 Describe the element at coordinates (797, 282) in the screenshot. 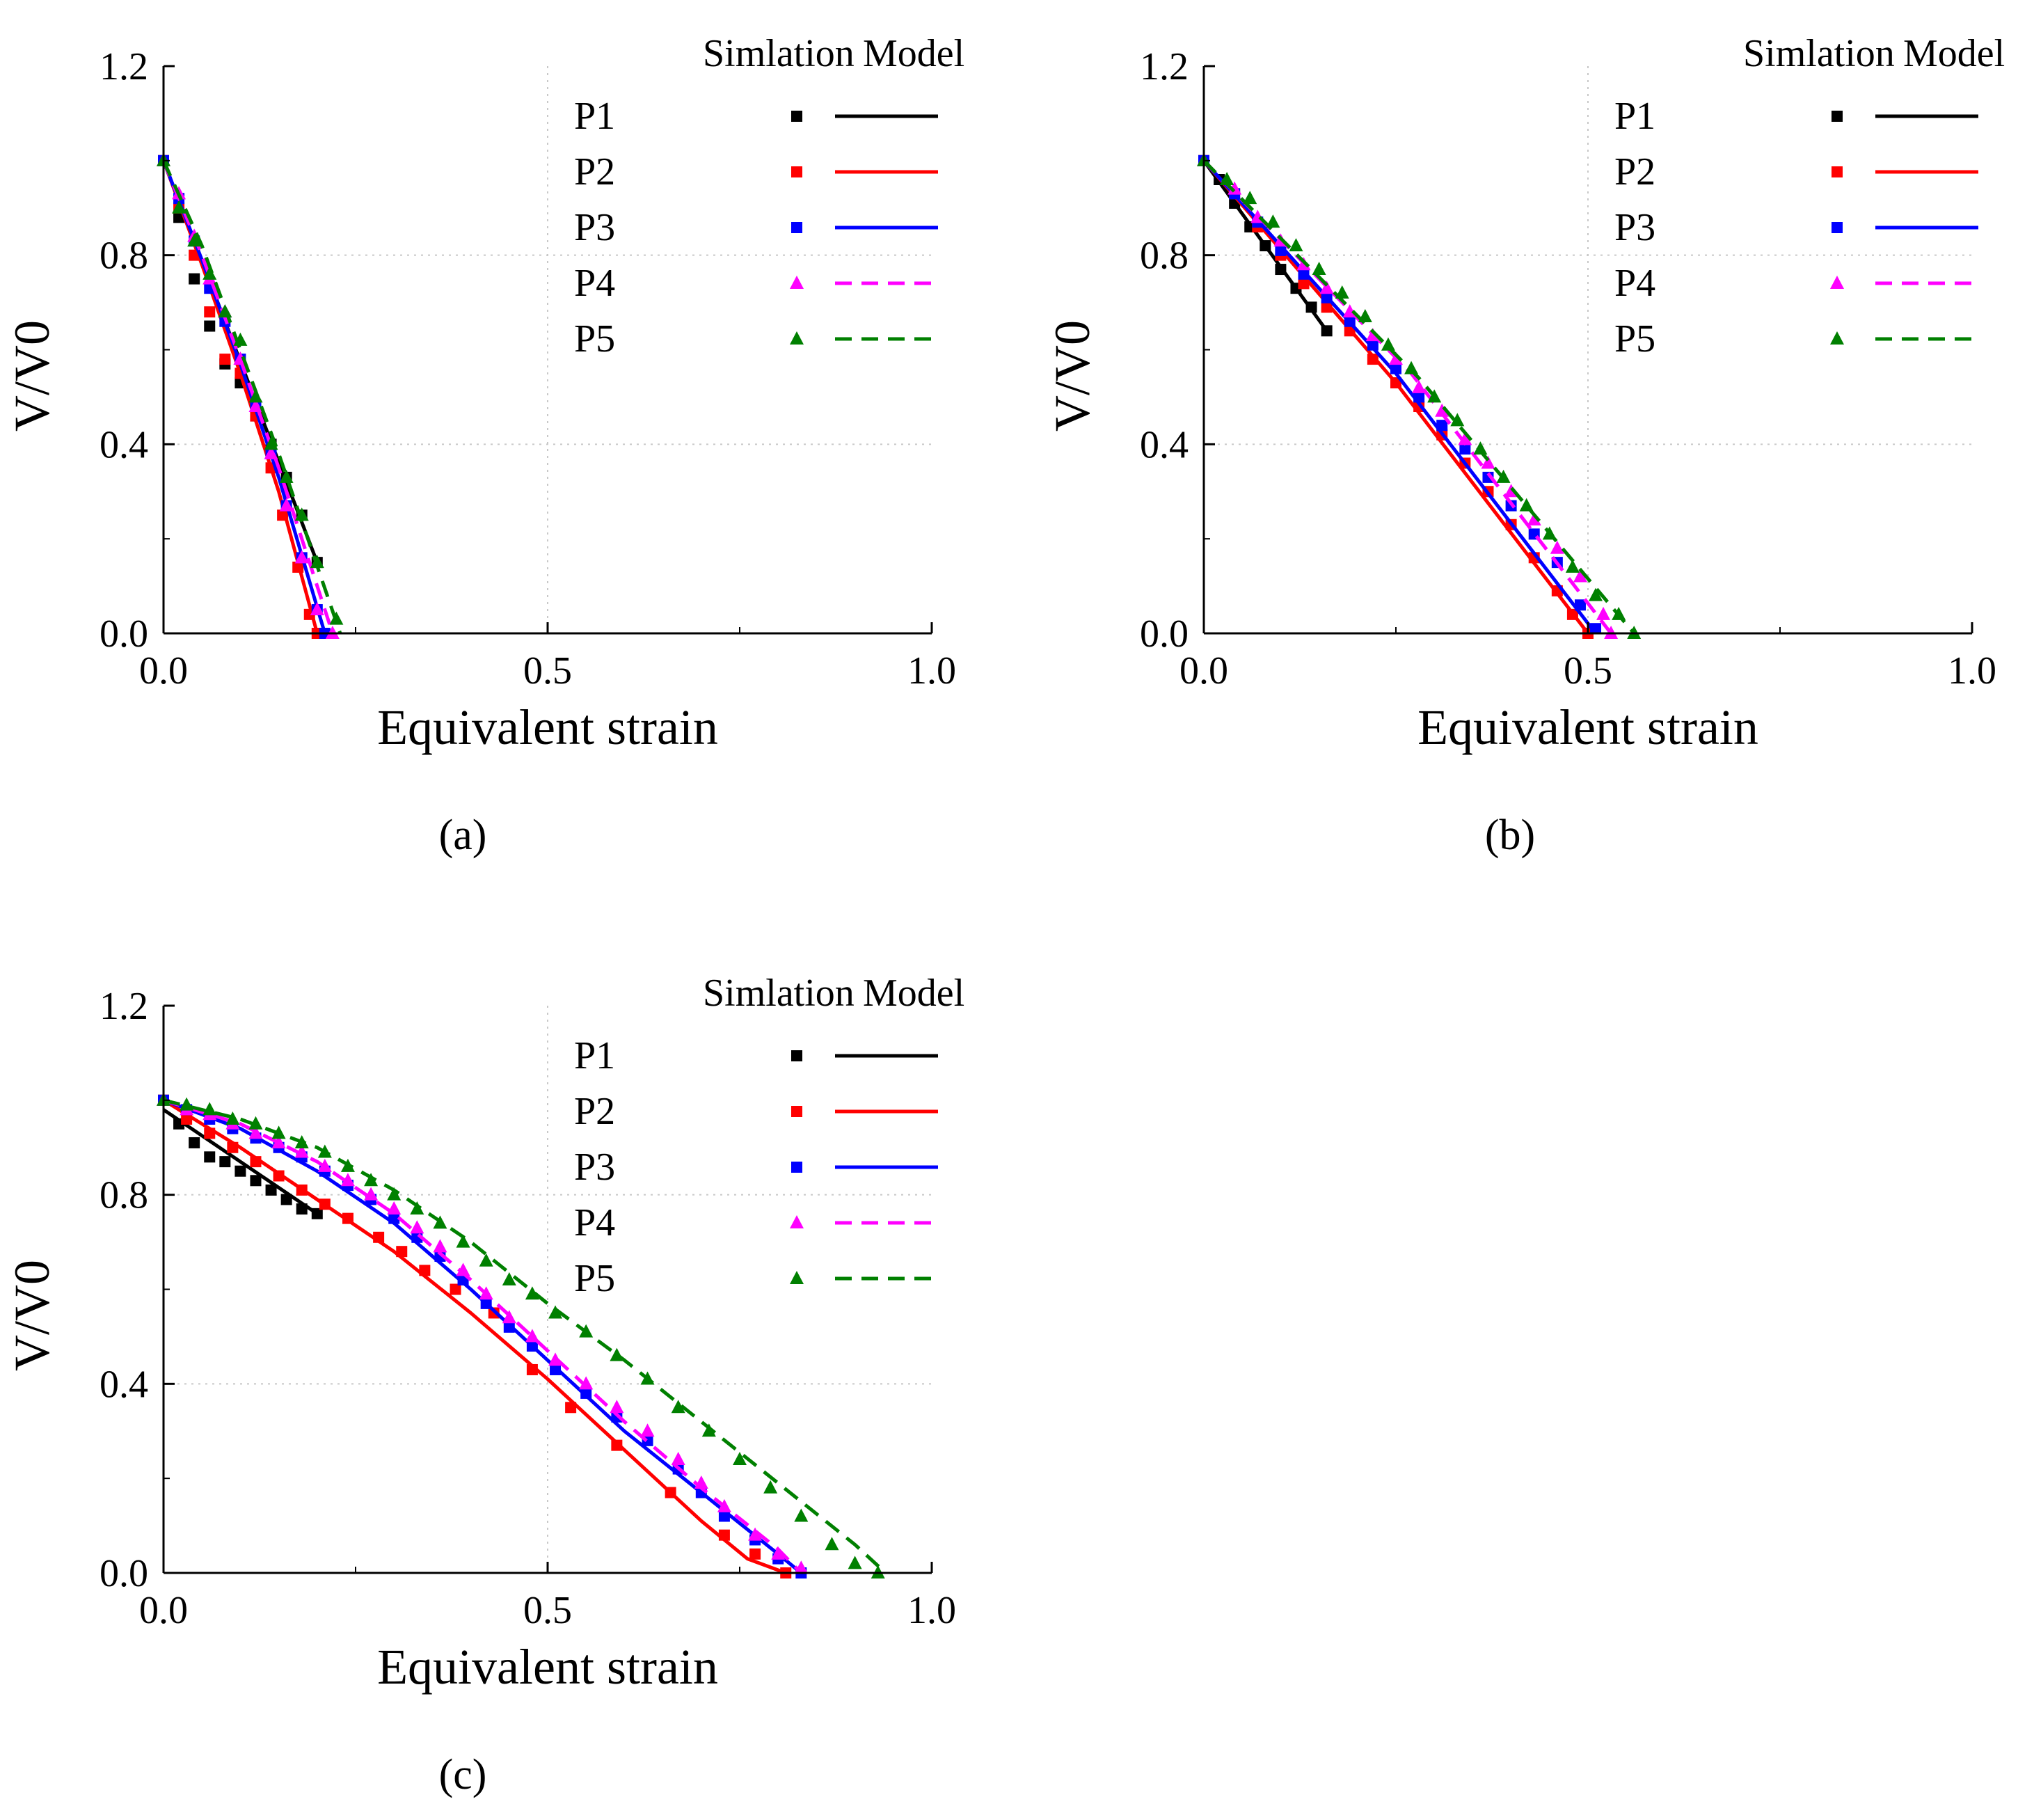

I see `legend-marker-p4` at that location.